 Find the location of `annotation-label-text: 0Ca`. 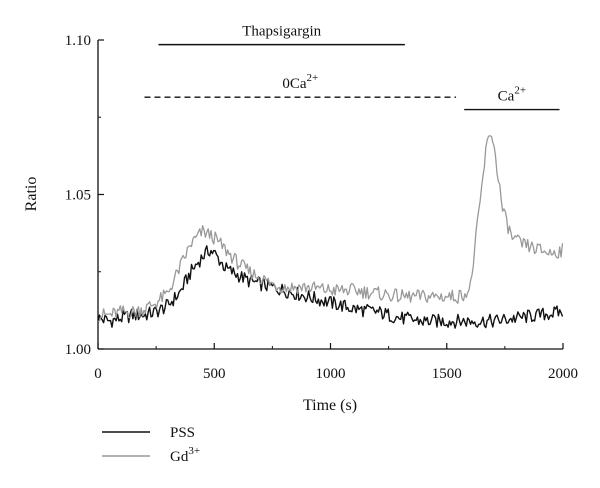

annotation-label-text: 0Ca is located at coordinates (294, 84).